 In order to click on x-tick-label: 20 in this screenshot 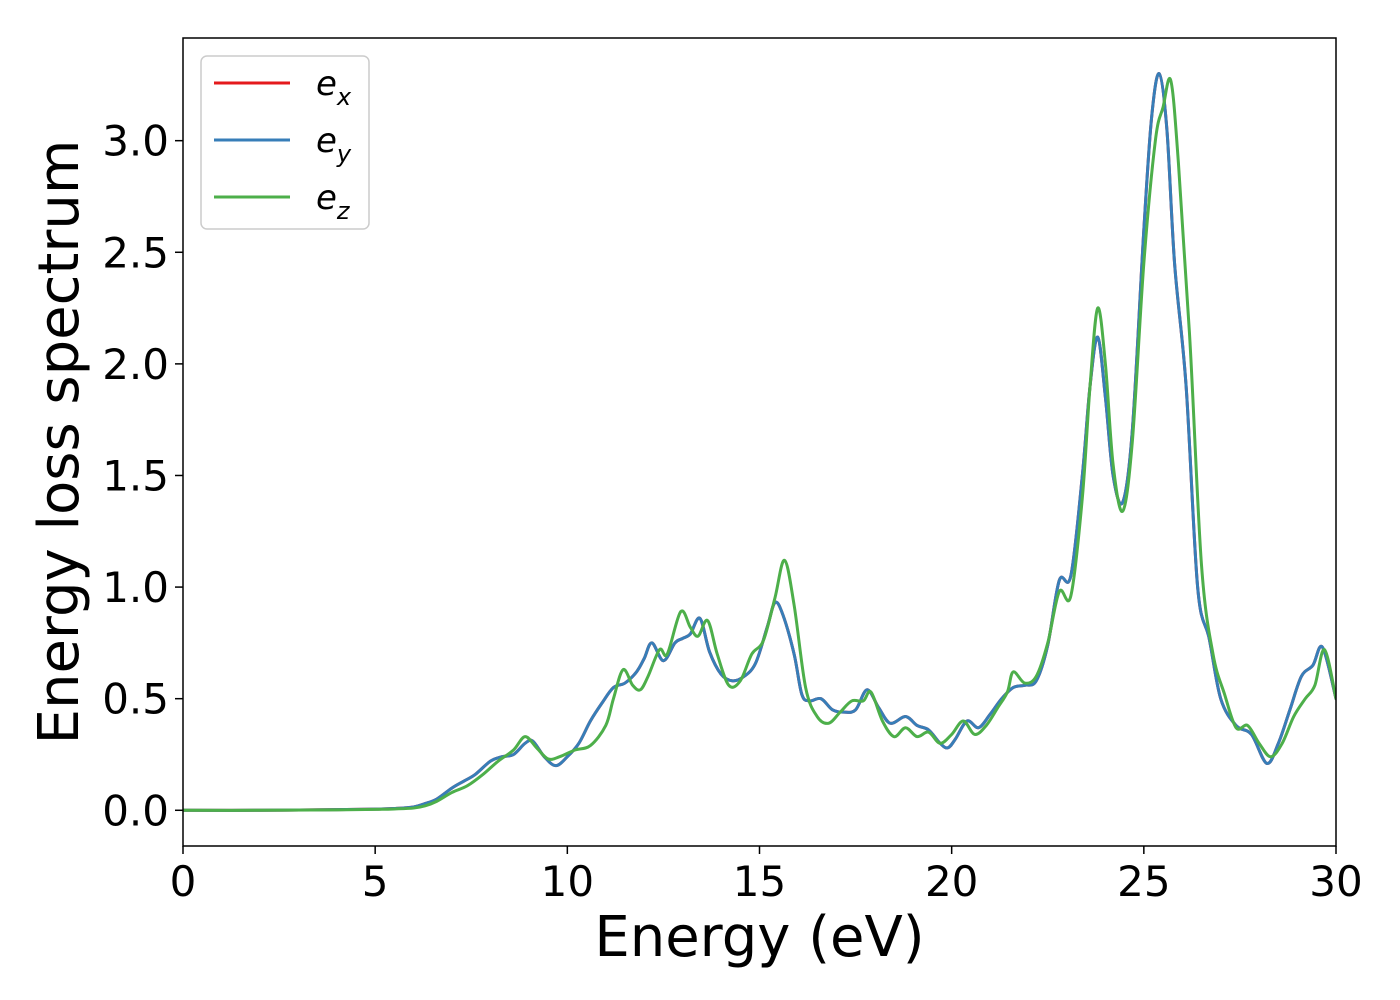, I will do `click(951, 881)`.